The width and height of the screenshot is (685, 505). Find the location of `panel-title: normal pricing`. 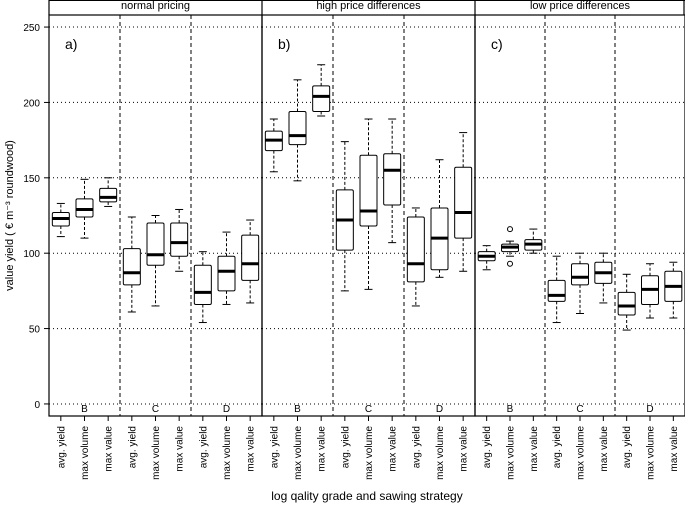

panel-title: normal pricing is located at coordinates (155, 6).